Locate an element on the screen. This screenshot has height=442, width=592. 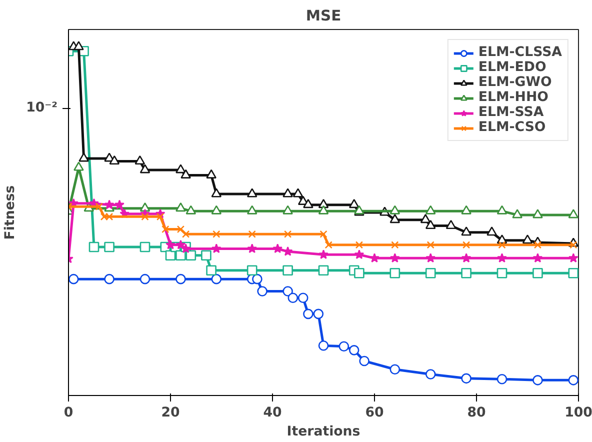
legend-label: ELM-GWO is located at coordinates (515, 82).